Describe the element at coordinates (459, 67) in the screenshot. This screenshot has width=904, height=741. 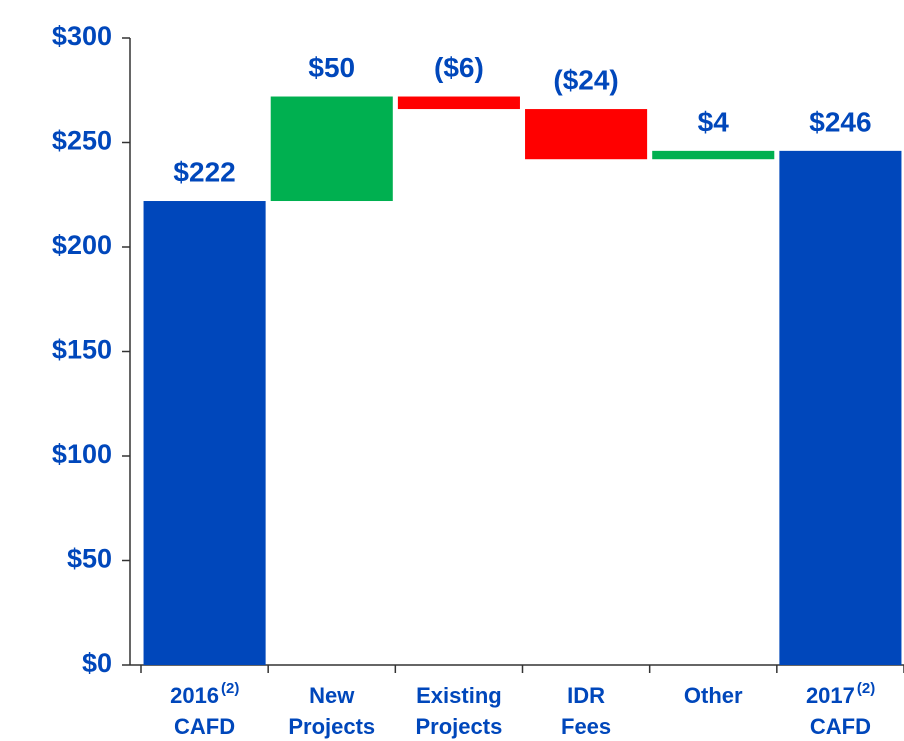
I see `value-label: ($6)` at that location.